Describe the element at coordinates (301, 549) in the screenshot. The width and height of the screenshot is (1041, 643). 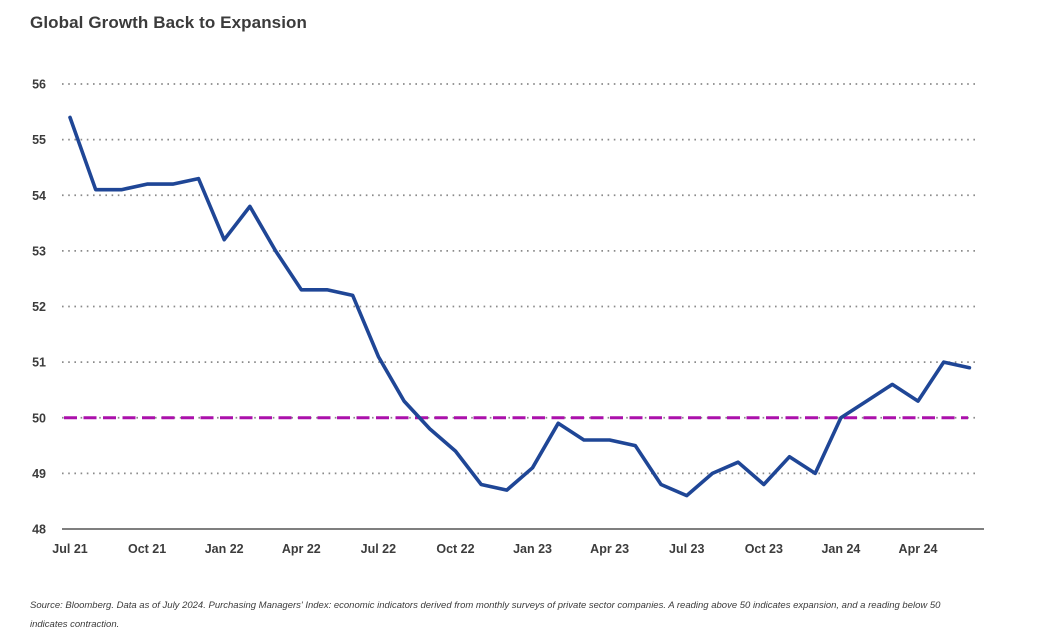
I see `x-tick-label: Apr 22` at that location.